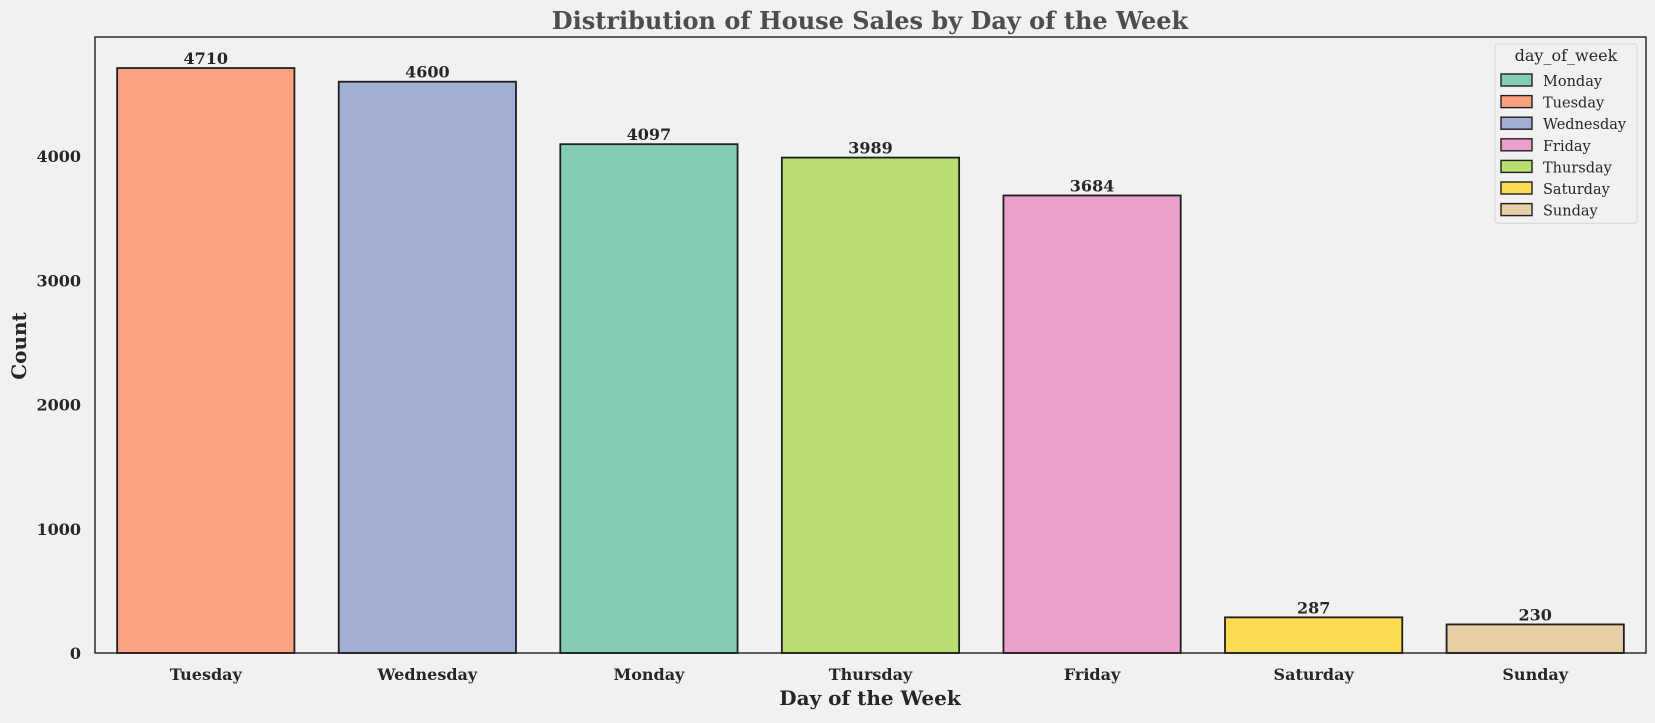  Describe the element at coordinates (1585, 125) in the screenshot. I see `legend-entry-label: Wednesday` at that location.